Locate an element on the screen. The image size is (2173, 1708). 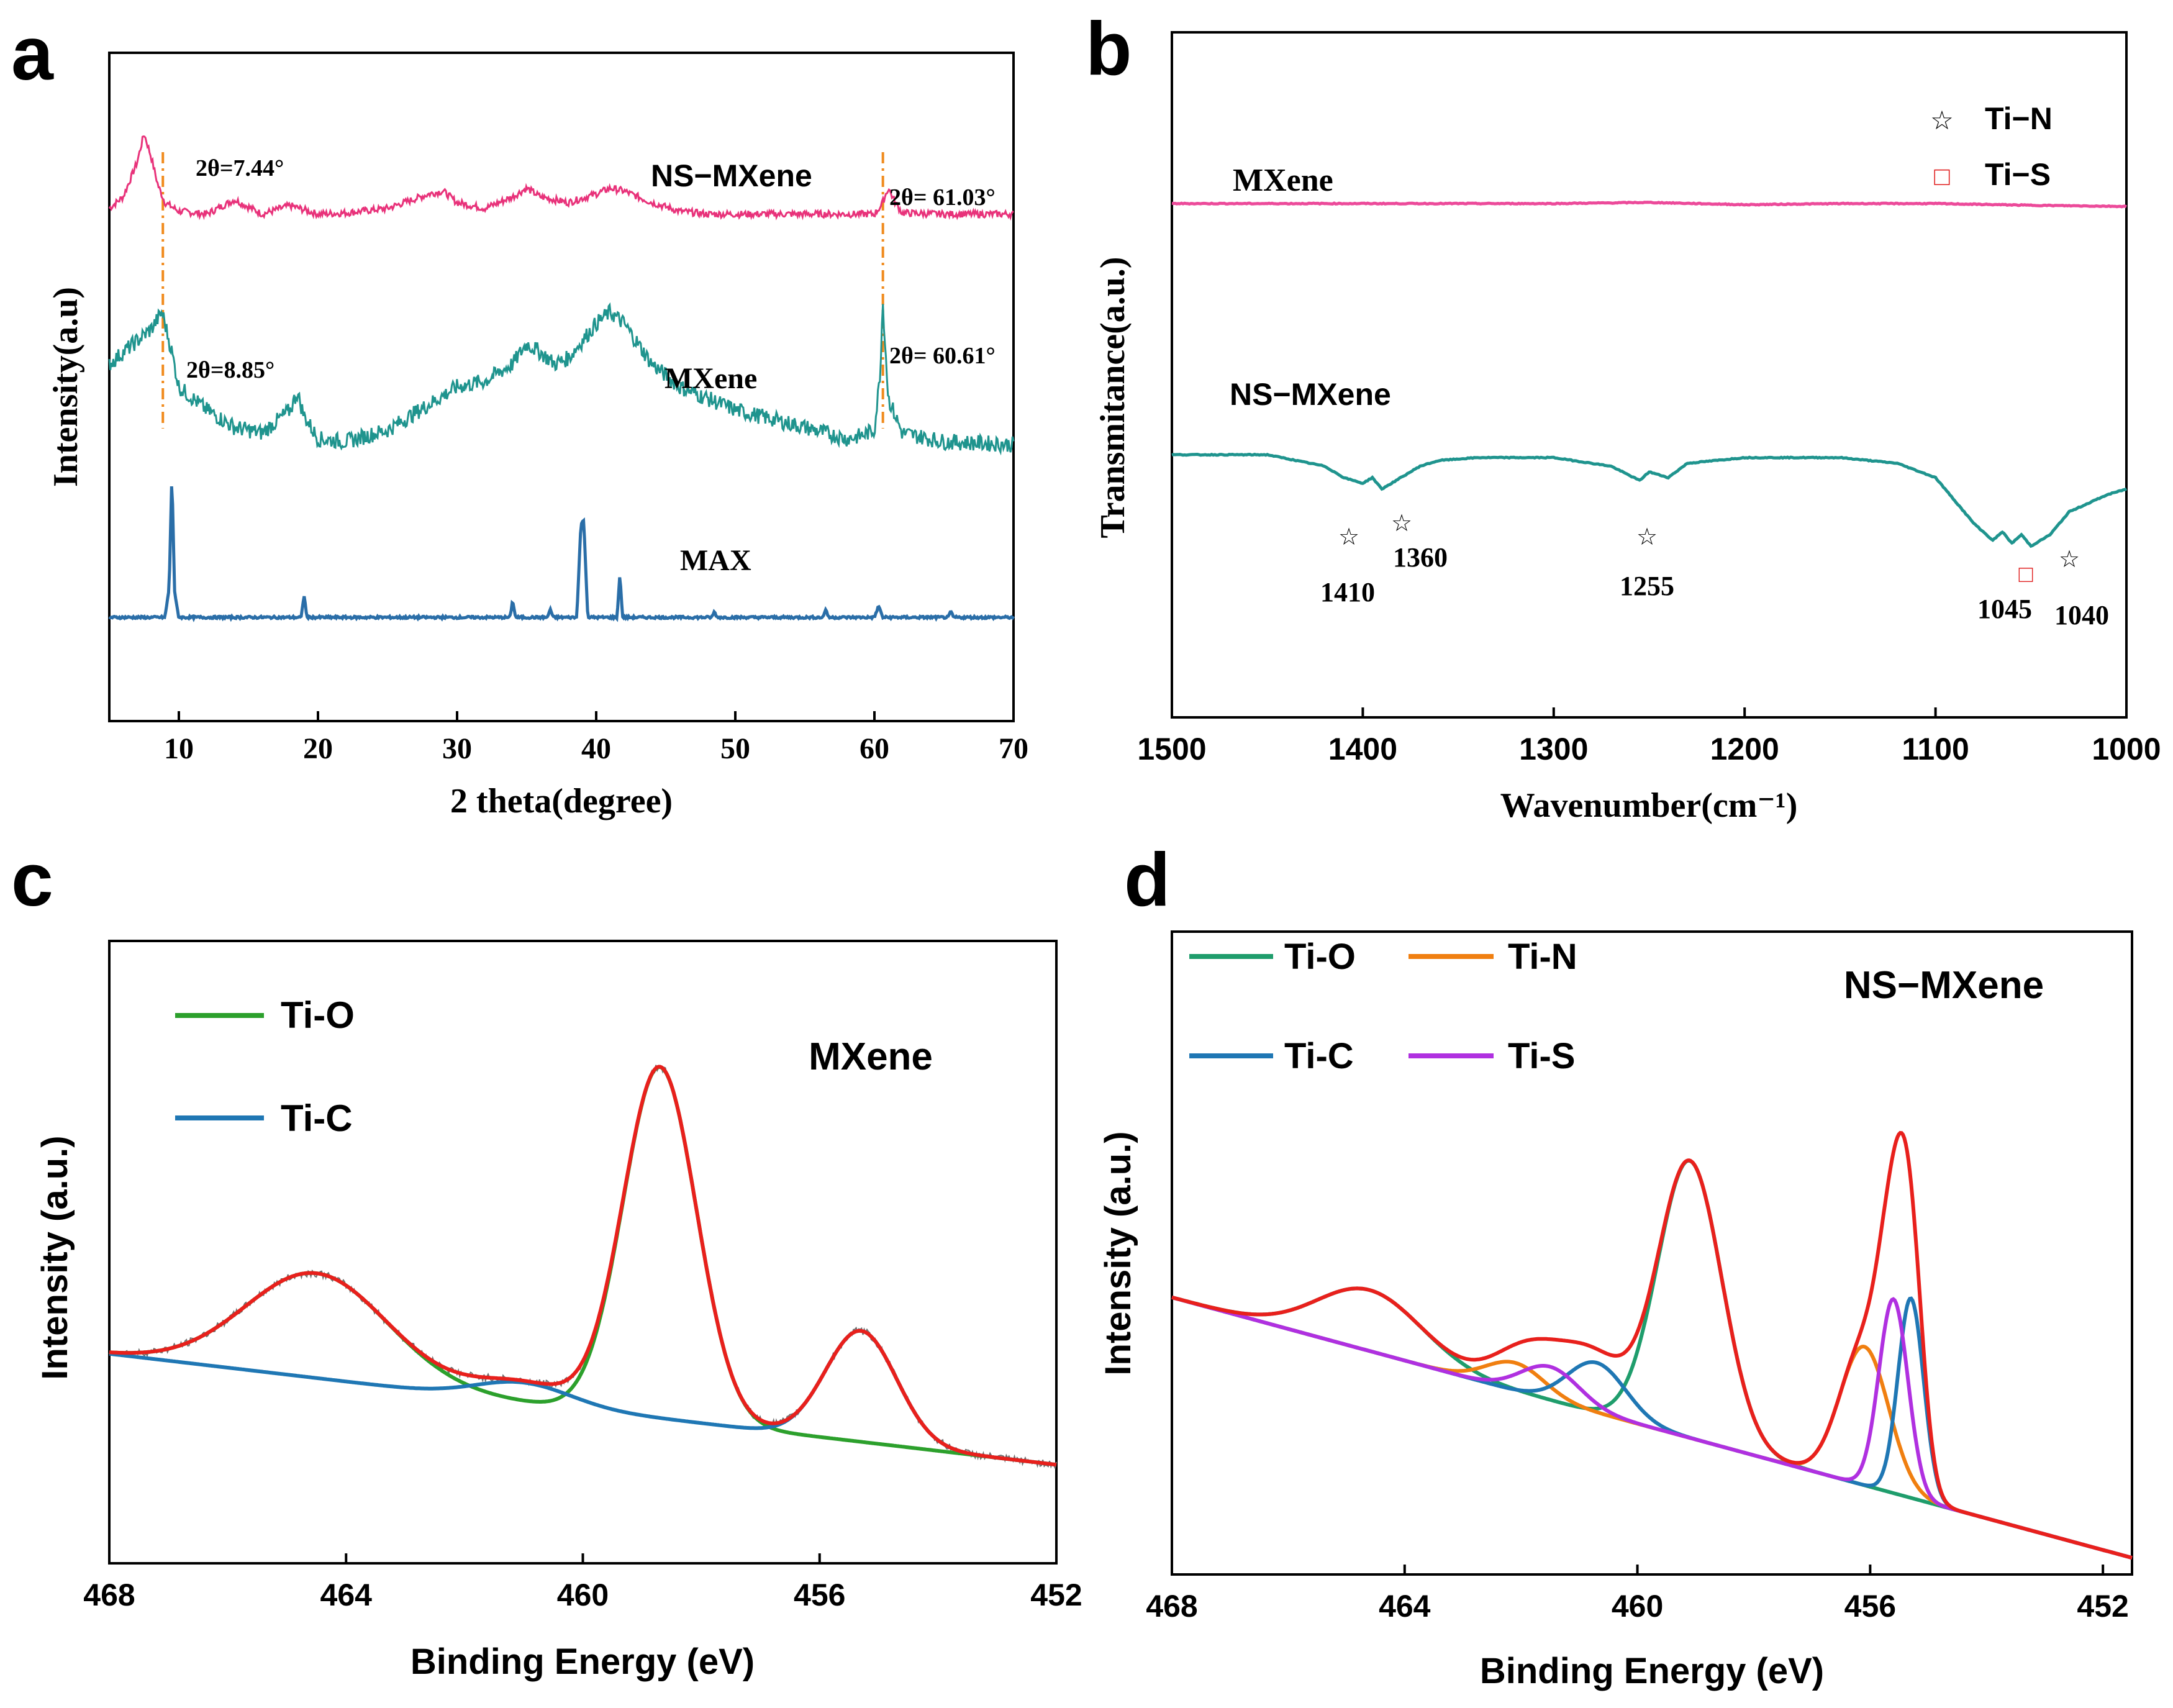
panel-d-xtick-label: 460 is located at coordinates (1637, 1606).